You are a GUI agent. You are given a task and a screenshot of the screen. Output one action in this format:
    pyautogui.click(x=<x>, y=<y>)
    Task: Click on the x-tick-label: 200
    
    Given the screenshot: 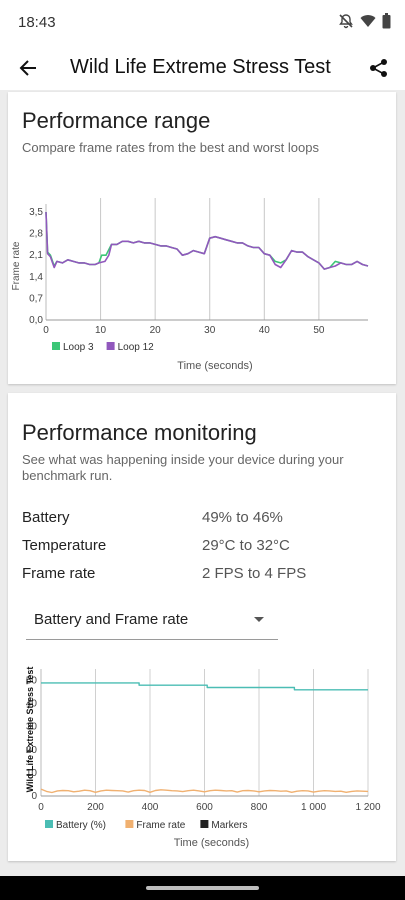 What is the action you would take?
    pyautogui.click(x=95, y=807)
    